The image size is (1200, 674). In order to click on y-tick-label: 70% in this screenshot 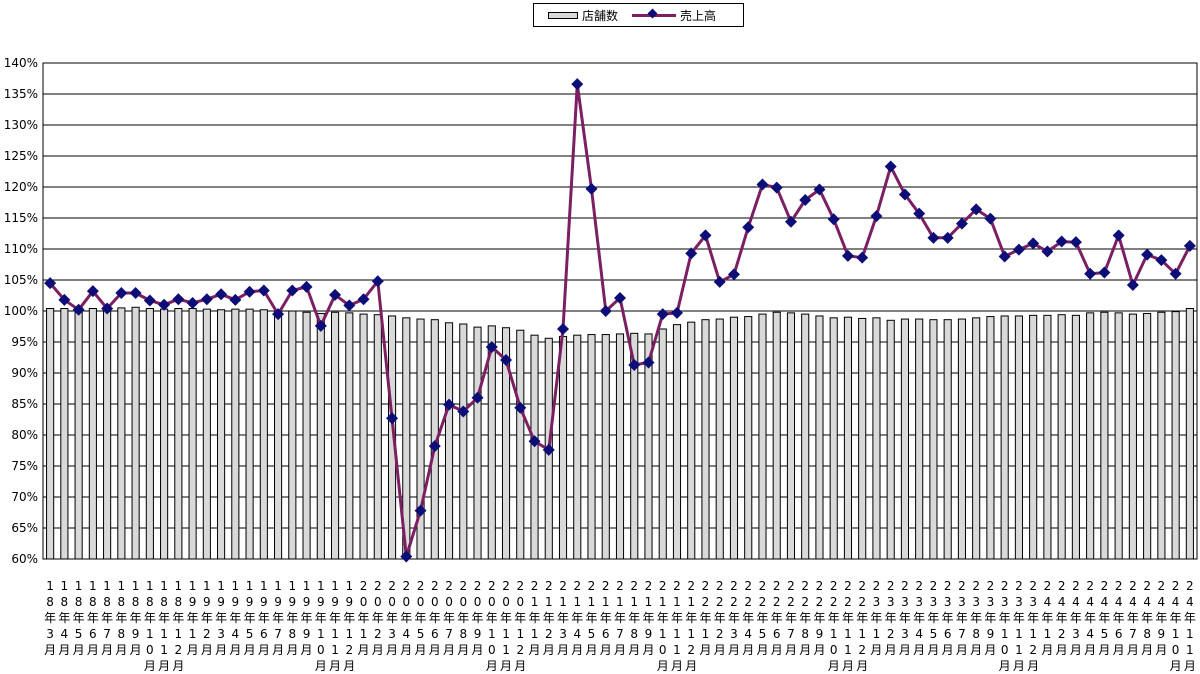, I will do `click(24, 497)`.